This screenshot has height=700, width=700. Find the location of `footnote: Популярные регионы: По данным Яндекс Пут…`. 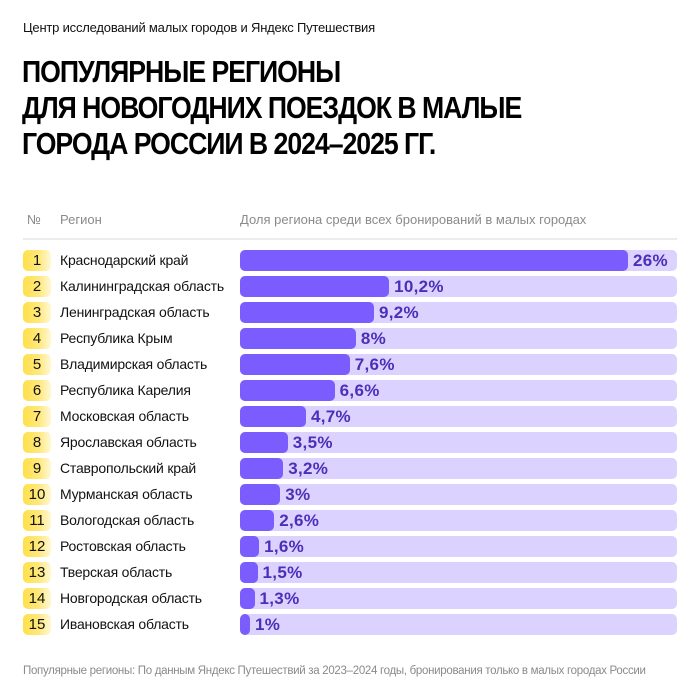

footnote: Популярные регионы: По данным Яндекс Пут… is located at coordinates (334, 671).